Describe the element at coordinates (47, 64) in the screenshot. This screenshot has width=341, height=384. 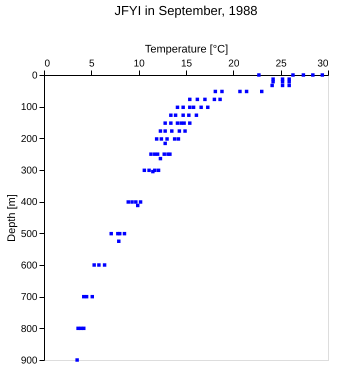
I see `x-tick-label: 0` at that location.